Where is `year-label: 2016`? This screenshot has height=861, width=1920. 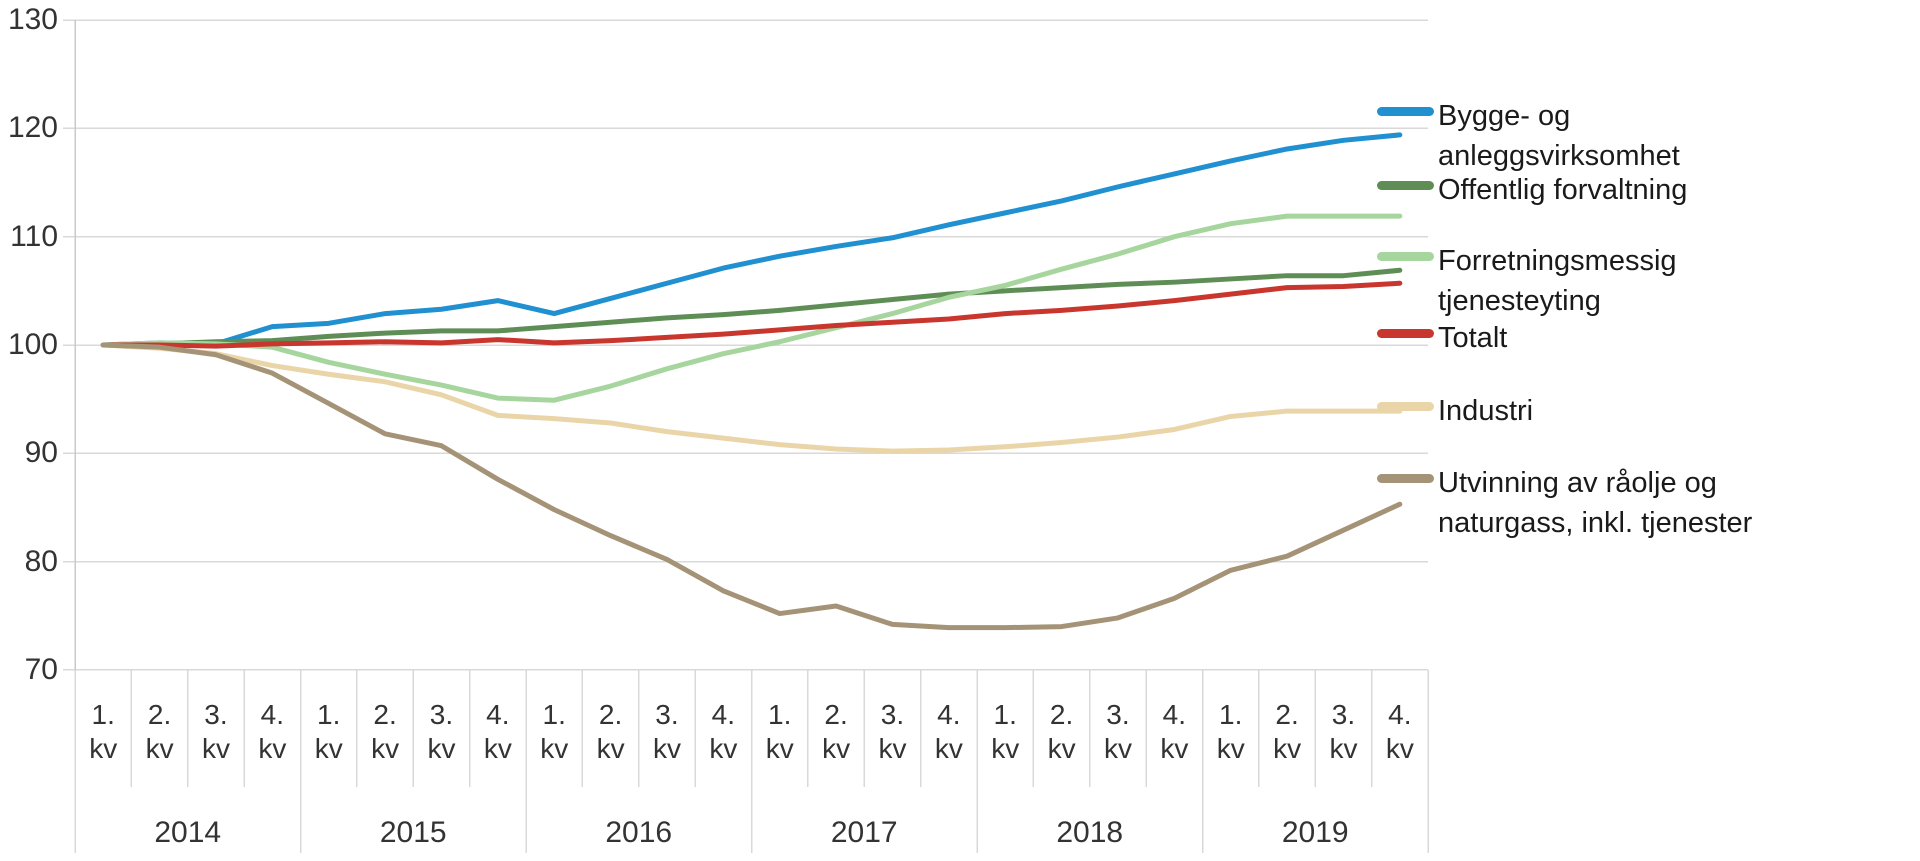 year-label: 2016 is located at coordinates (639, 832).